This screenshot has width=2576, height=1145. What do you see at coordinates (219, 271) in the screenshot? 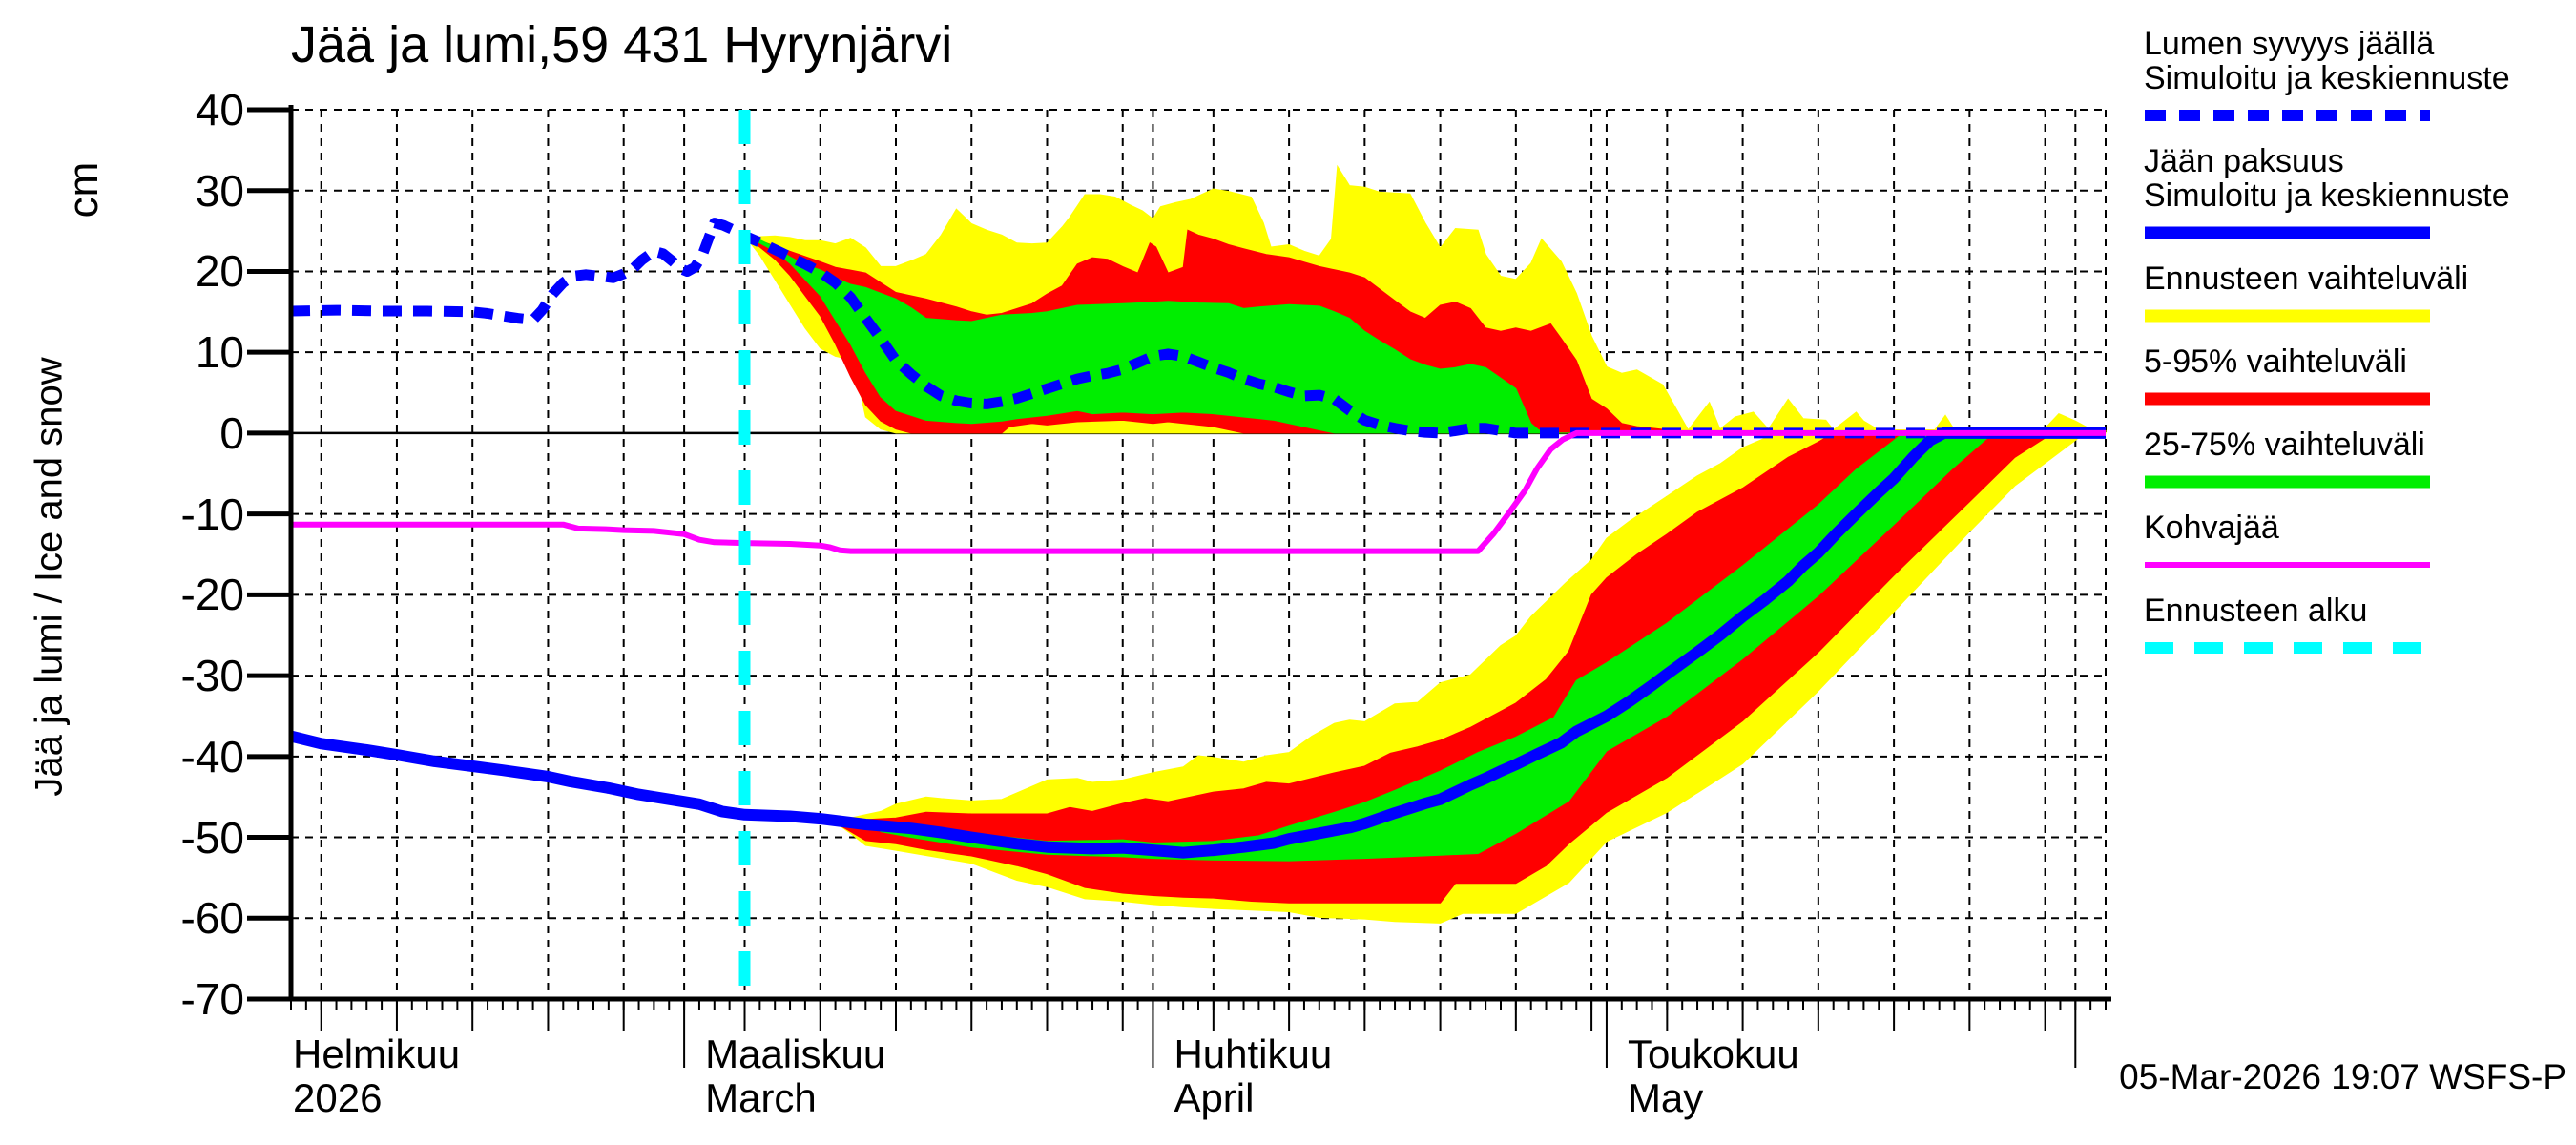
I see `y-tick-label-20: 20` at bounding box center [219, 271].